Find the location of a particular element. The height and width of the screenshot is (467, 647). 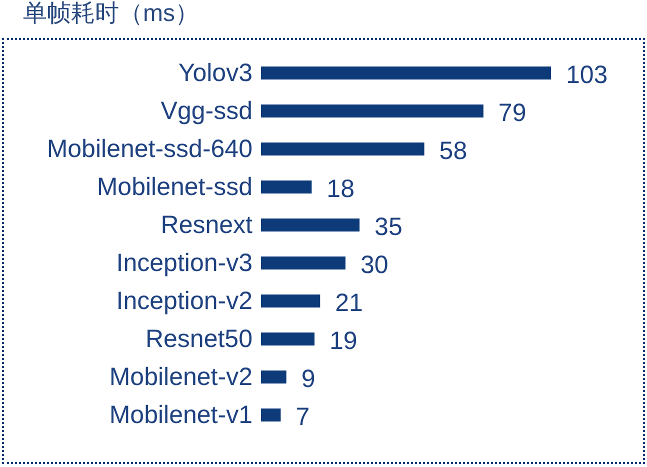

y-tick-label: Mobilenet-ssd-640 is located at coordinates (149, 149).